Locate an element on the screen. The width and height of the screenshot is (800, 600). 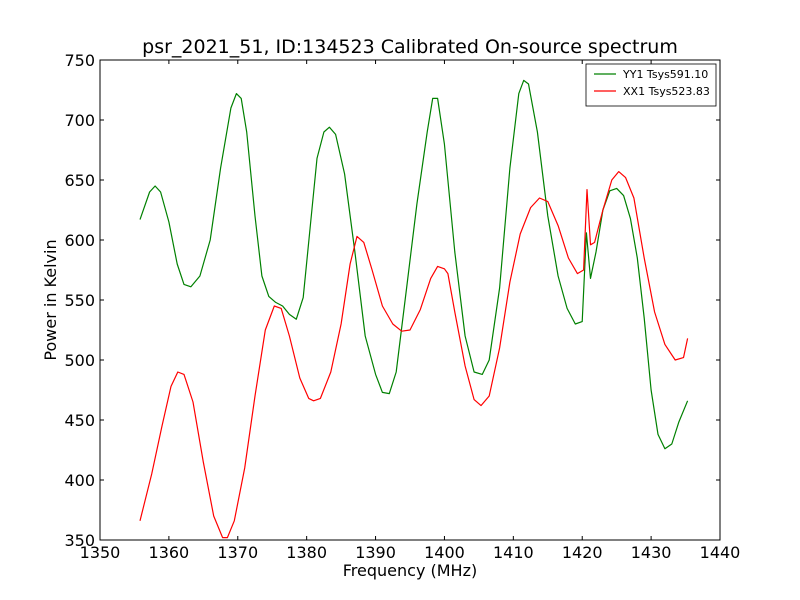
legend-label: YY1 Tsys591.10 is located at coordinates (665, 74).